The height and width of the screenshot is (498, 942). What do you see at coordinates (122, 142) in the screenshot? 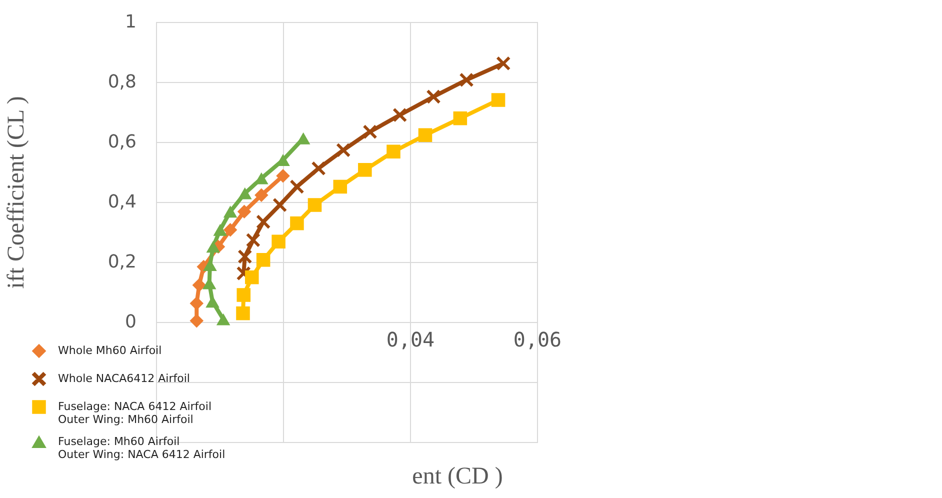
I see `y-tick-label: 0,6` at bounding box center [122, 142].